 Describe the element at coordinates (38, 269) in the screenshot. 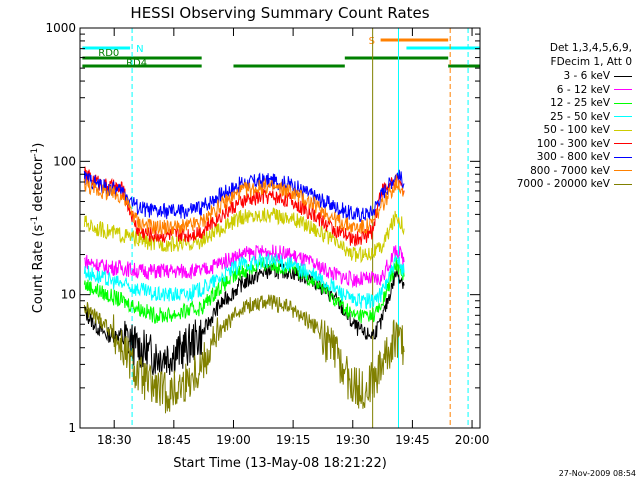

I see `y-axis-label-main: Count Rate (s` at that location.